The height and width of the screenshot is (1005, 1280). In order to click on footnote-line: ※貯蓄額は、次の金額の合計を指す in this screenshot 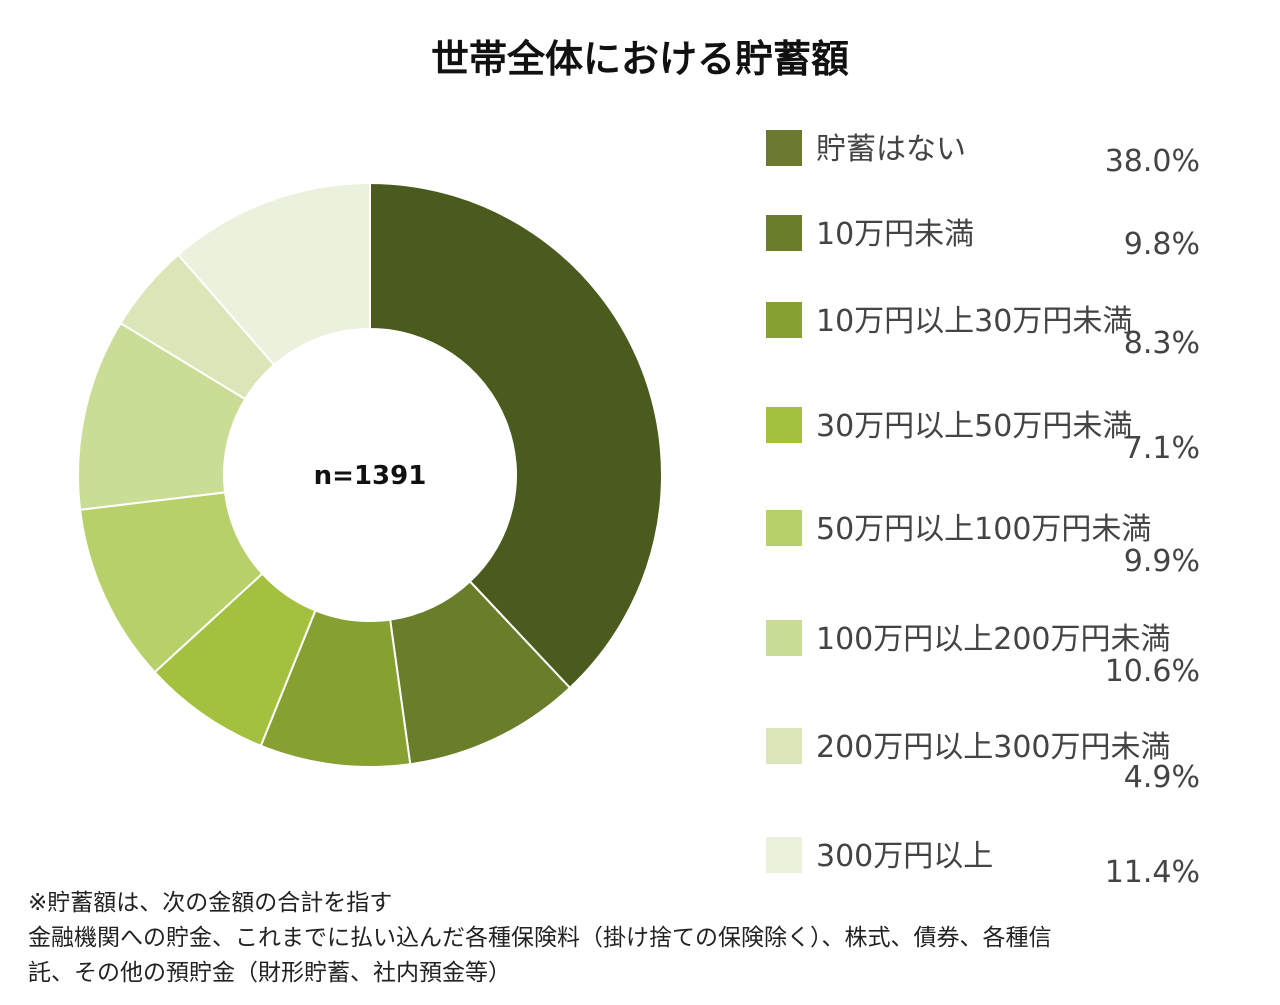, I will do `click(210, 903)`.